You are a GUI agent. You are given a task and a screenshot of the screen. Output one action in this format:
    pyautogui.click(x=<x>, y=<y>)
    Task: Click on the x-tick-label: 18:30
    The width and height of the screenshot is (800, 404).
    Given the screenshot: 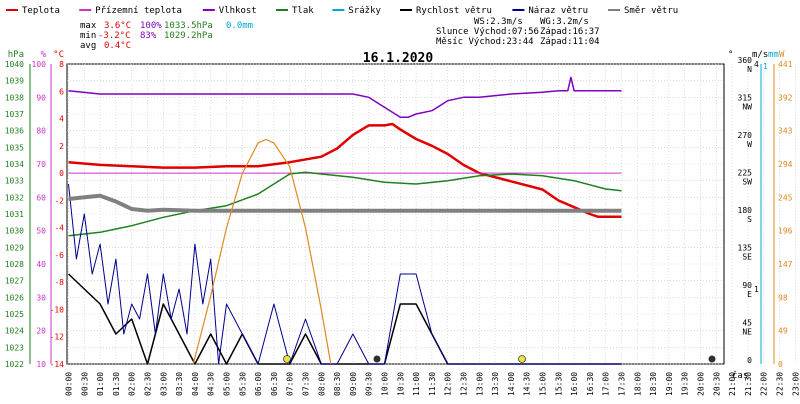 What is the action you would take?
    pyautogui.click(x=653, y=384)
    